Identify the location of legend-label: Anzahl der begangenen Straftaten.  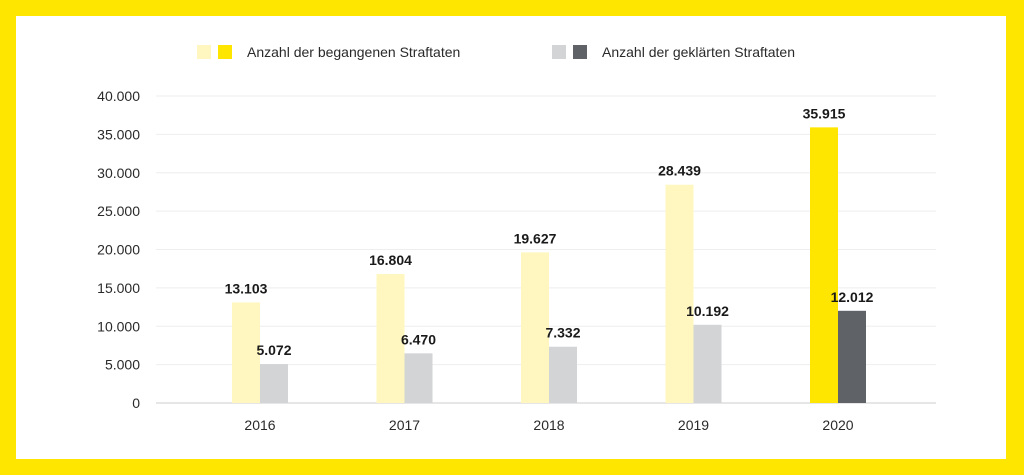
(353, 52).